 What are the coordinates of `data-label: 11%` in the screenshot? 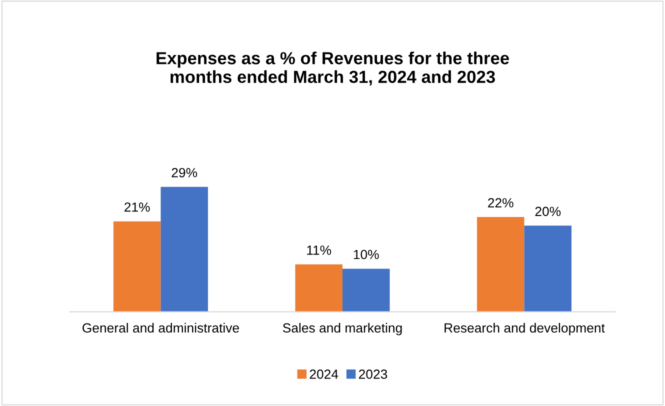 It's located at (319, 250).